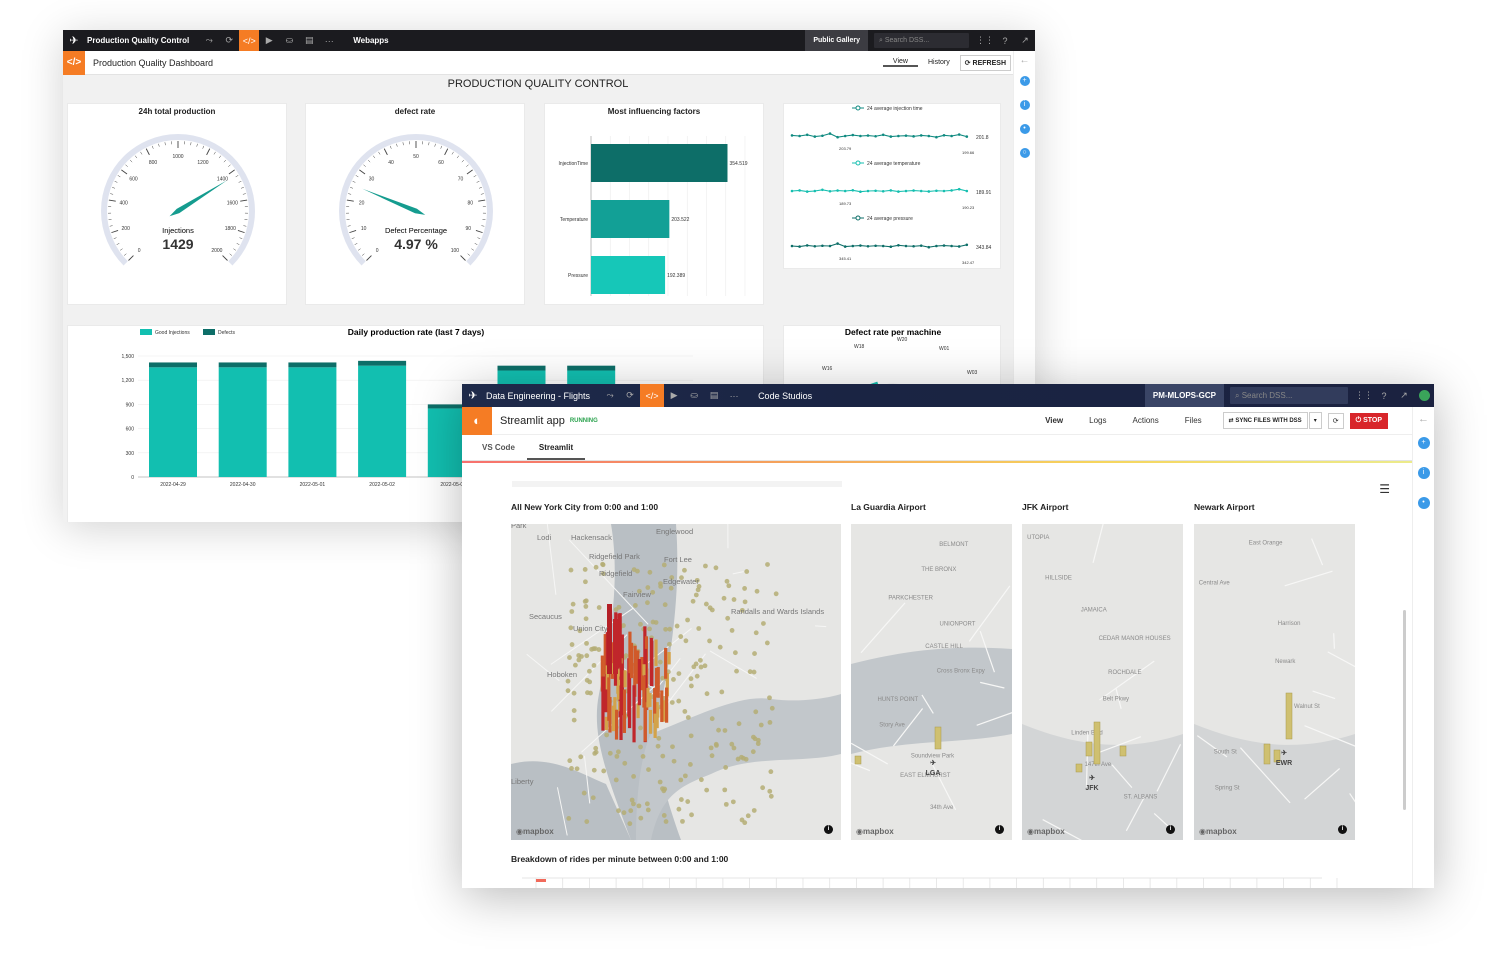 The width and height of the screenshot is (1500, 960). I want to click on tab-vscode: VS Code, so click(498, 447).